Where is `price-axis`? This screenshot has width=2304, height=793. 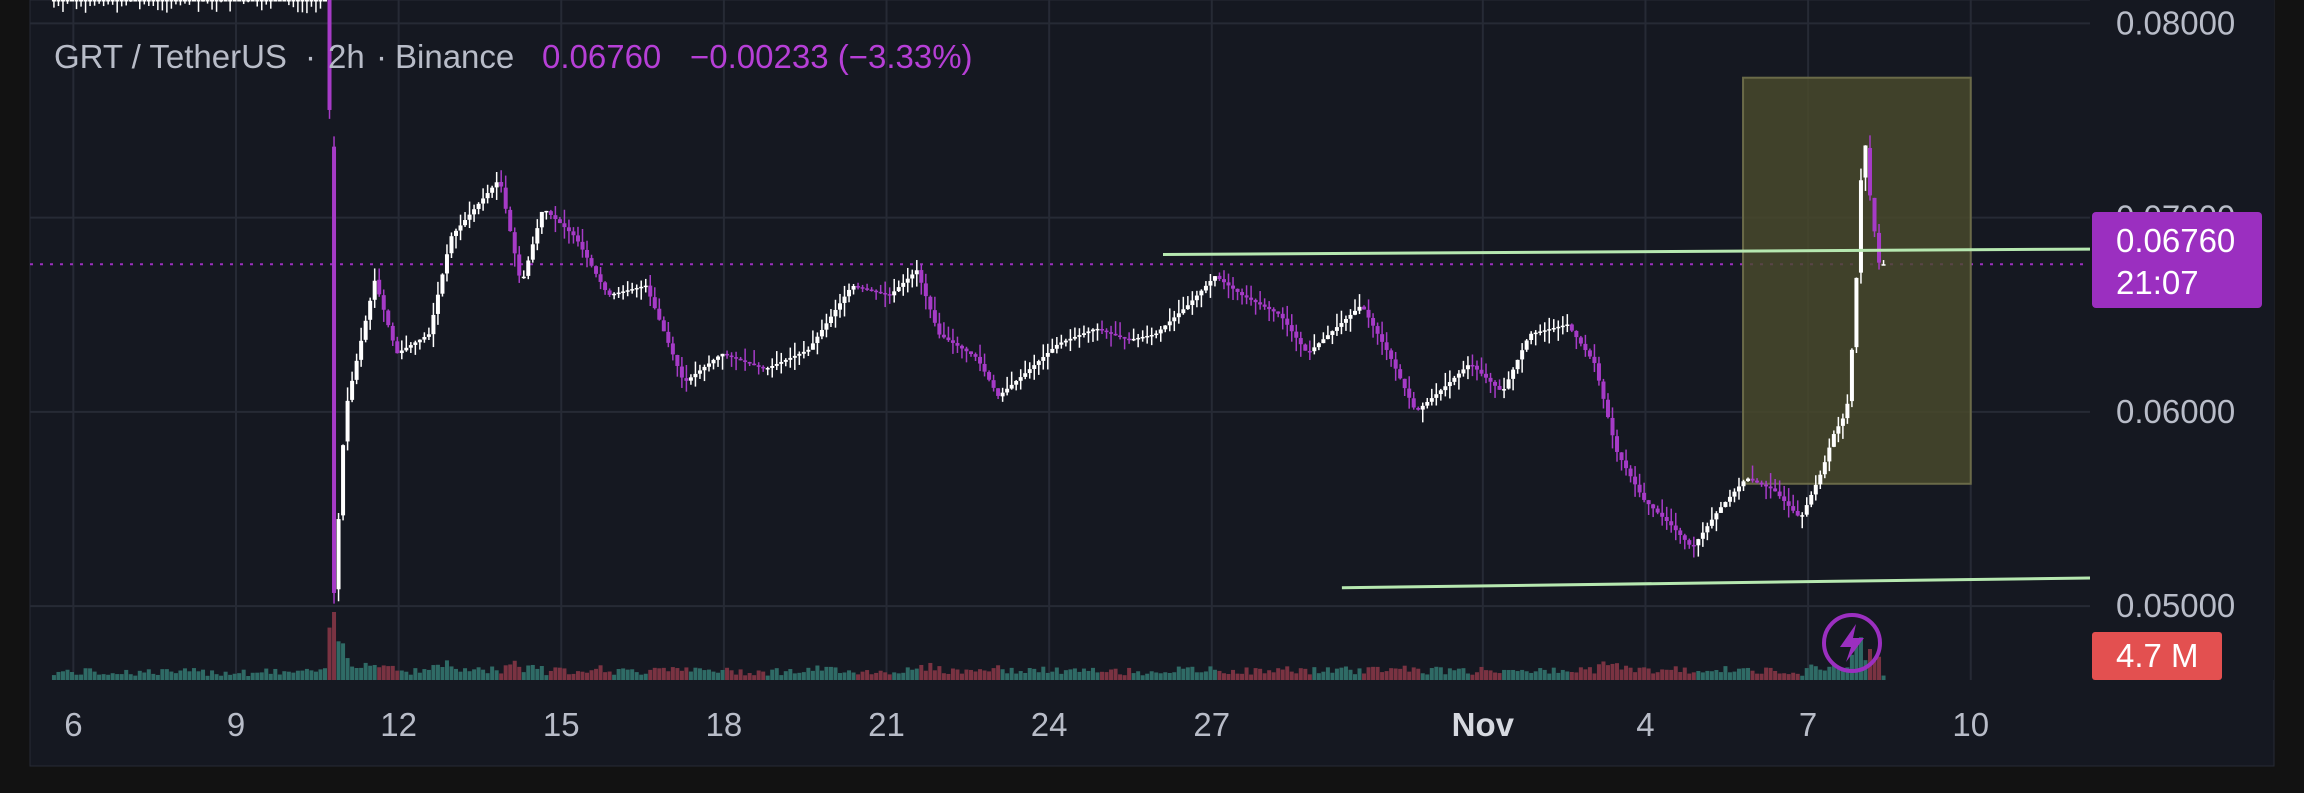
price-axis is located at coordinates (2182, 340).